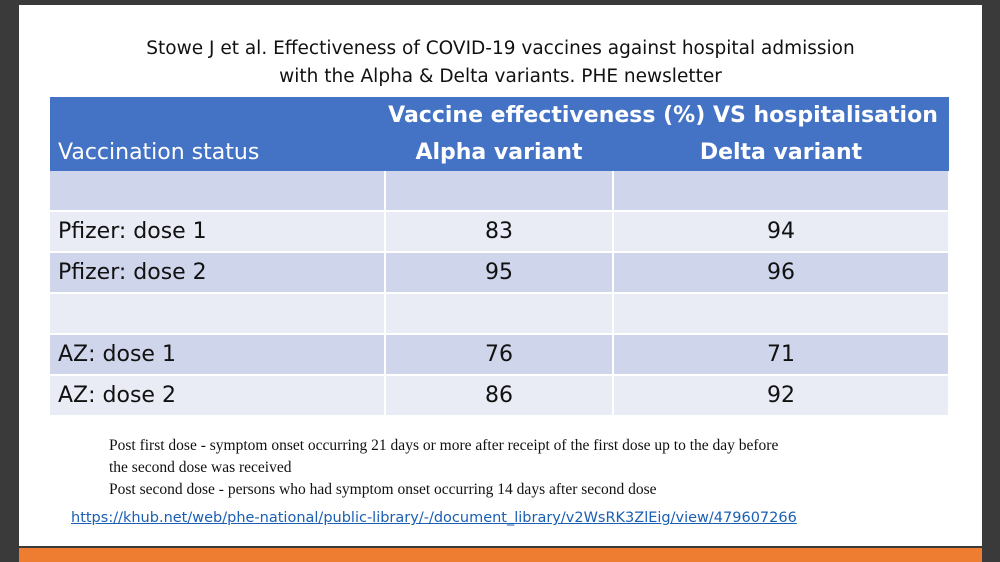 The width and height of the screenshot is (1000, 562). I want to click on row-delta-cell: 71, so click(781, 355).